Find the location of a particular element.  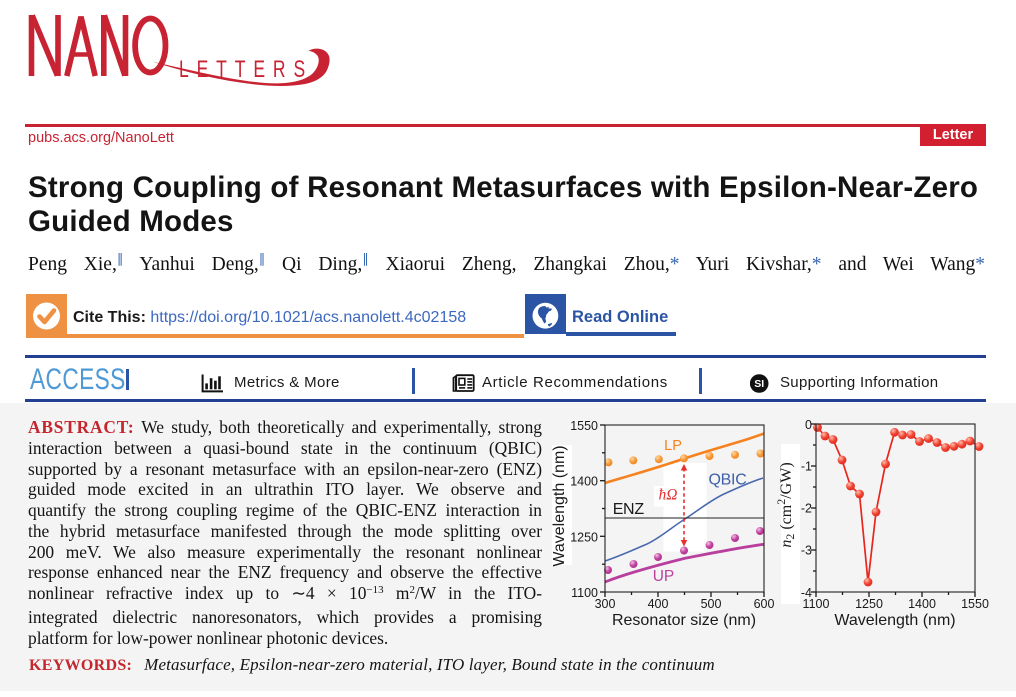

svg-text: 0 is located at coordinates (808, 425).